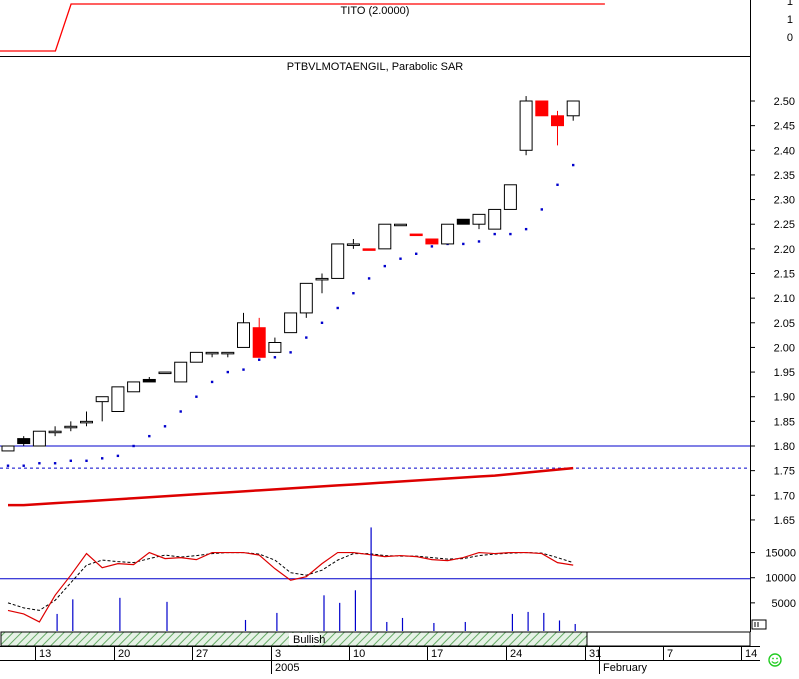  What do you see at coordinates (784, 348) in the screenshot?
I see `price-tick-label: 2.00` at bounding box center [784, 348].